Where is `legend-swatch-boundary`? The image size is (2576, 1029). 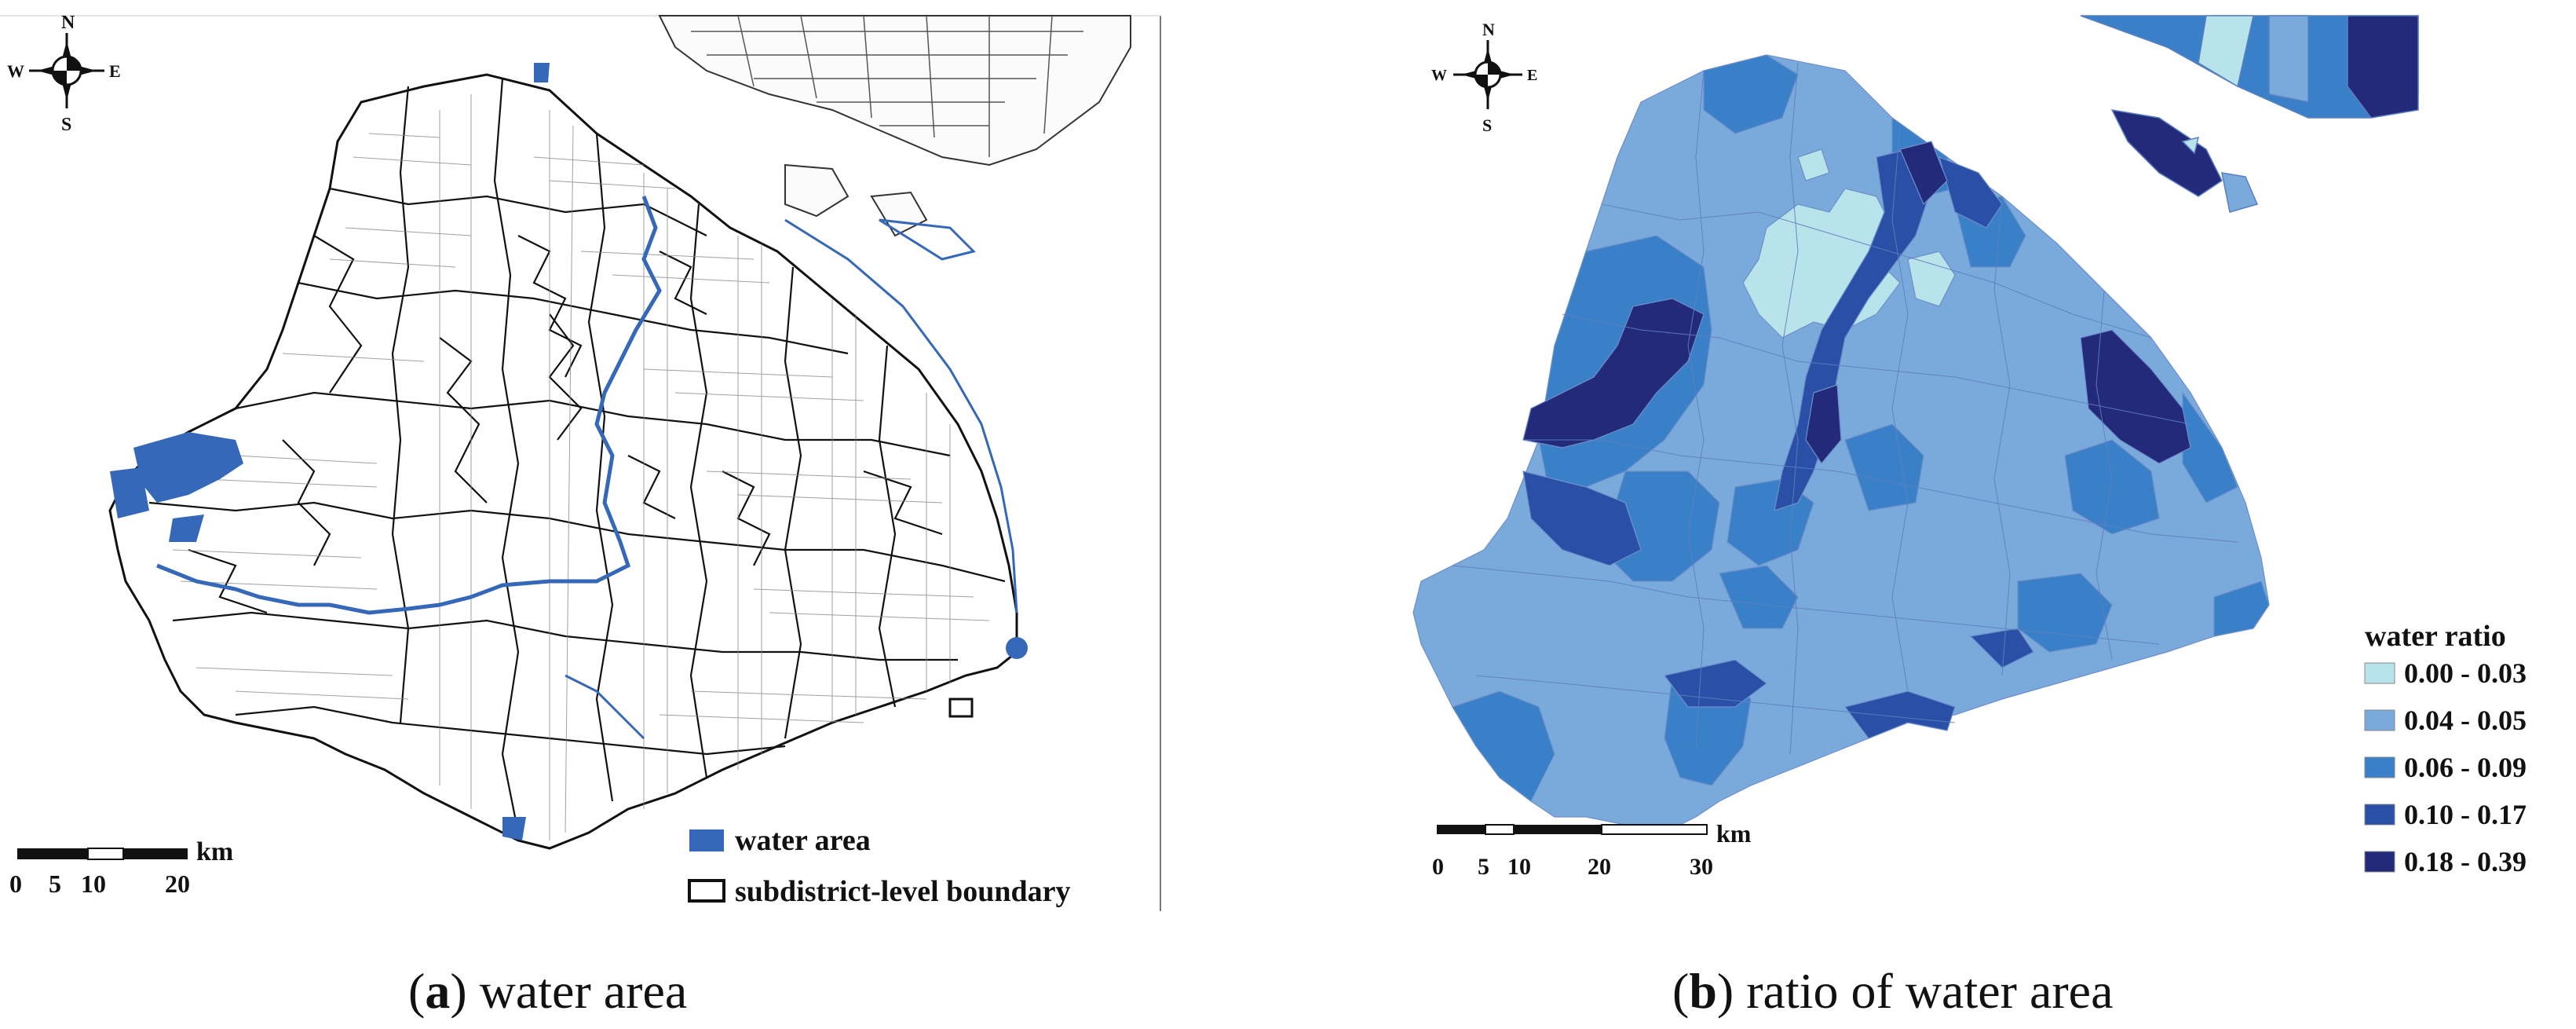 legend-swatch-boundary is located at coordinates (706, 891).